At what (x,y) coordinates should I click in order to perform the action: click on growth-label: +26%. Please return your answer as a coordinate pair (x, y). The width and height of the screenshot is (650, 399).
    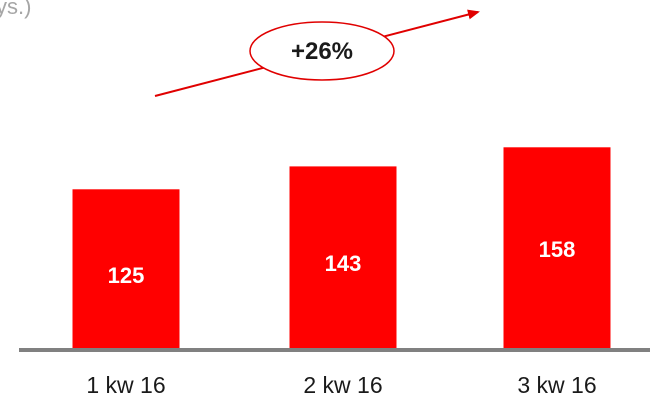
    Looking at the image, I should click on (322, 51).